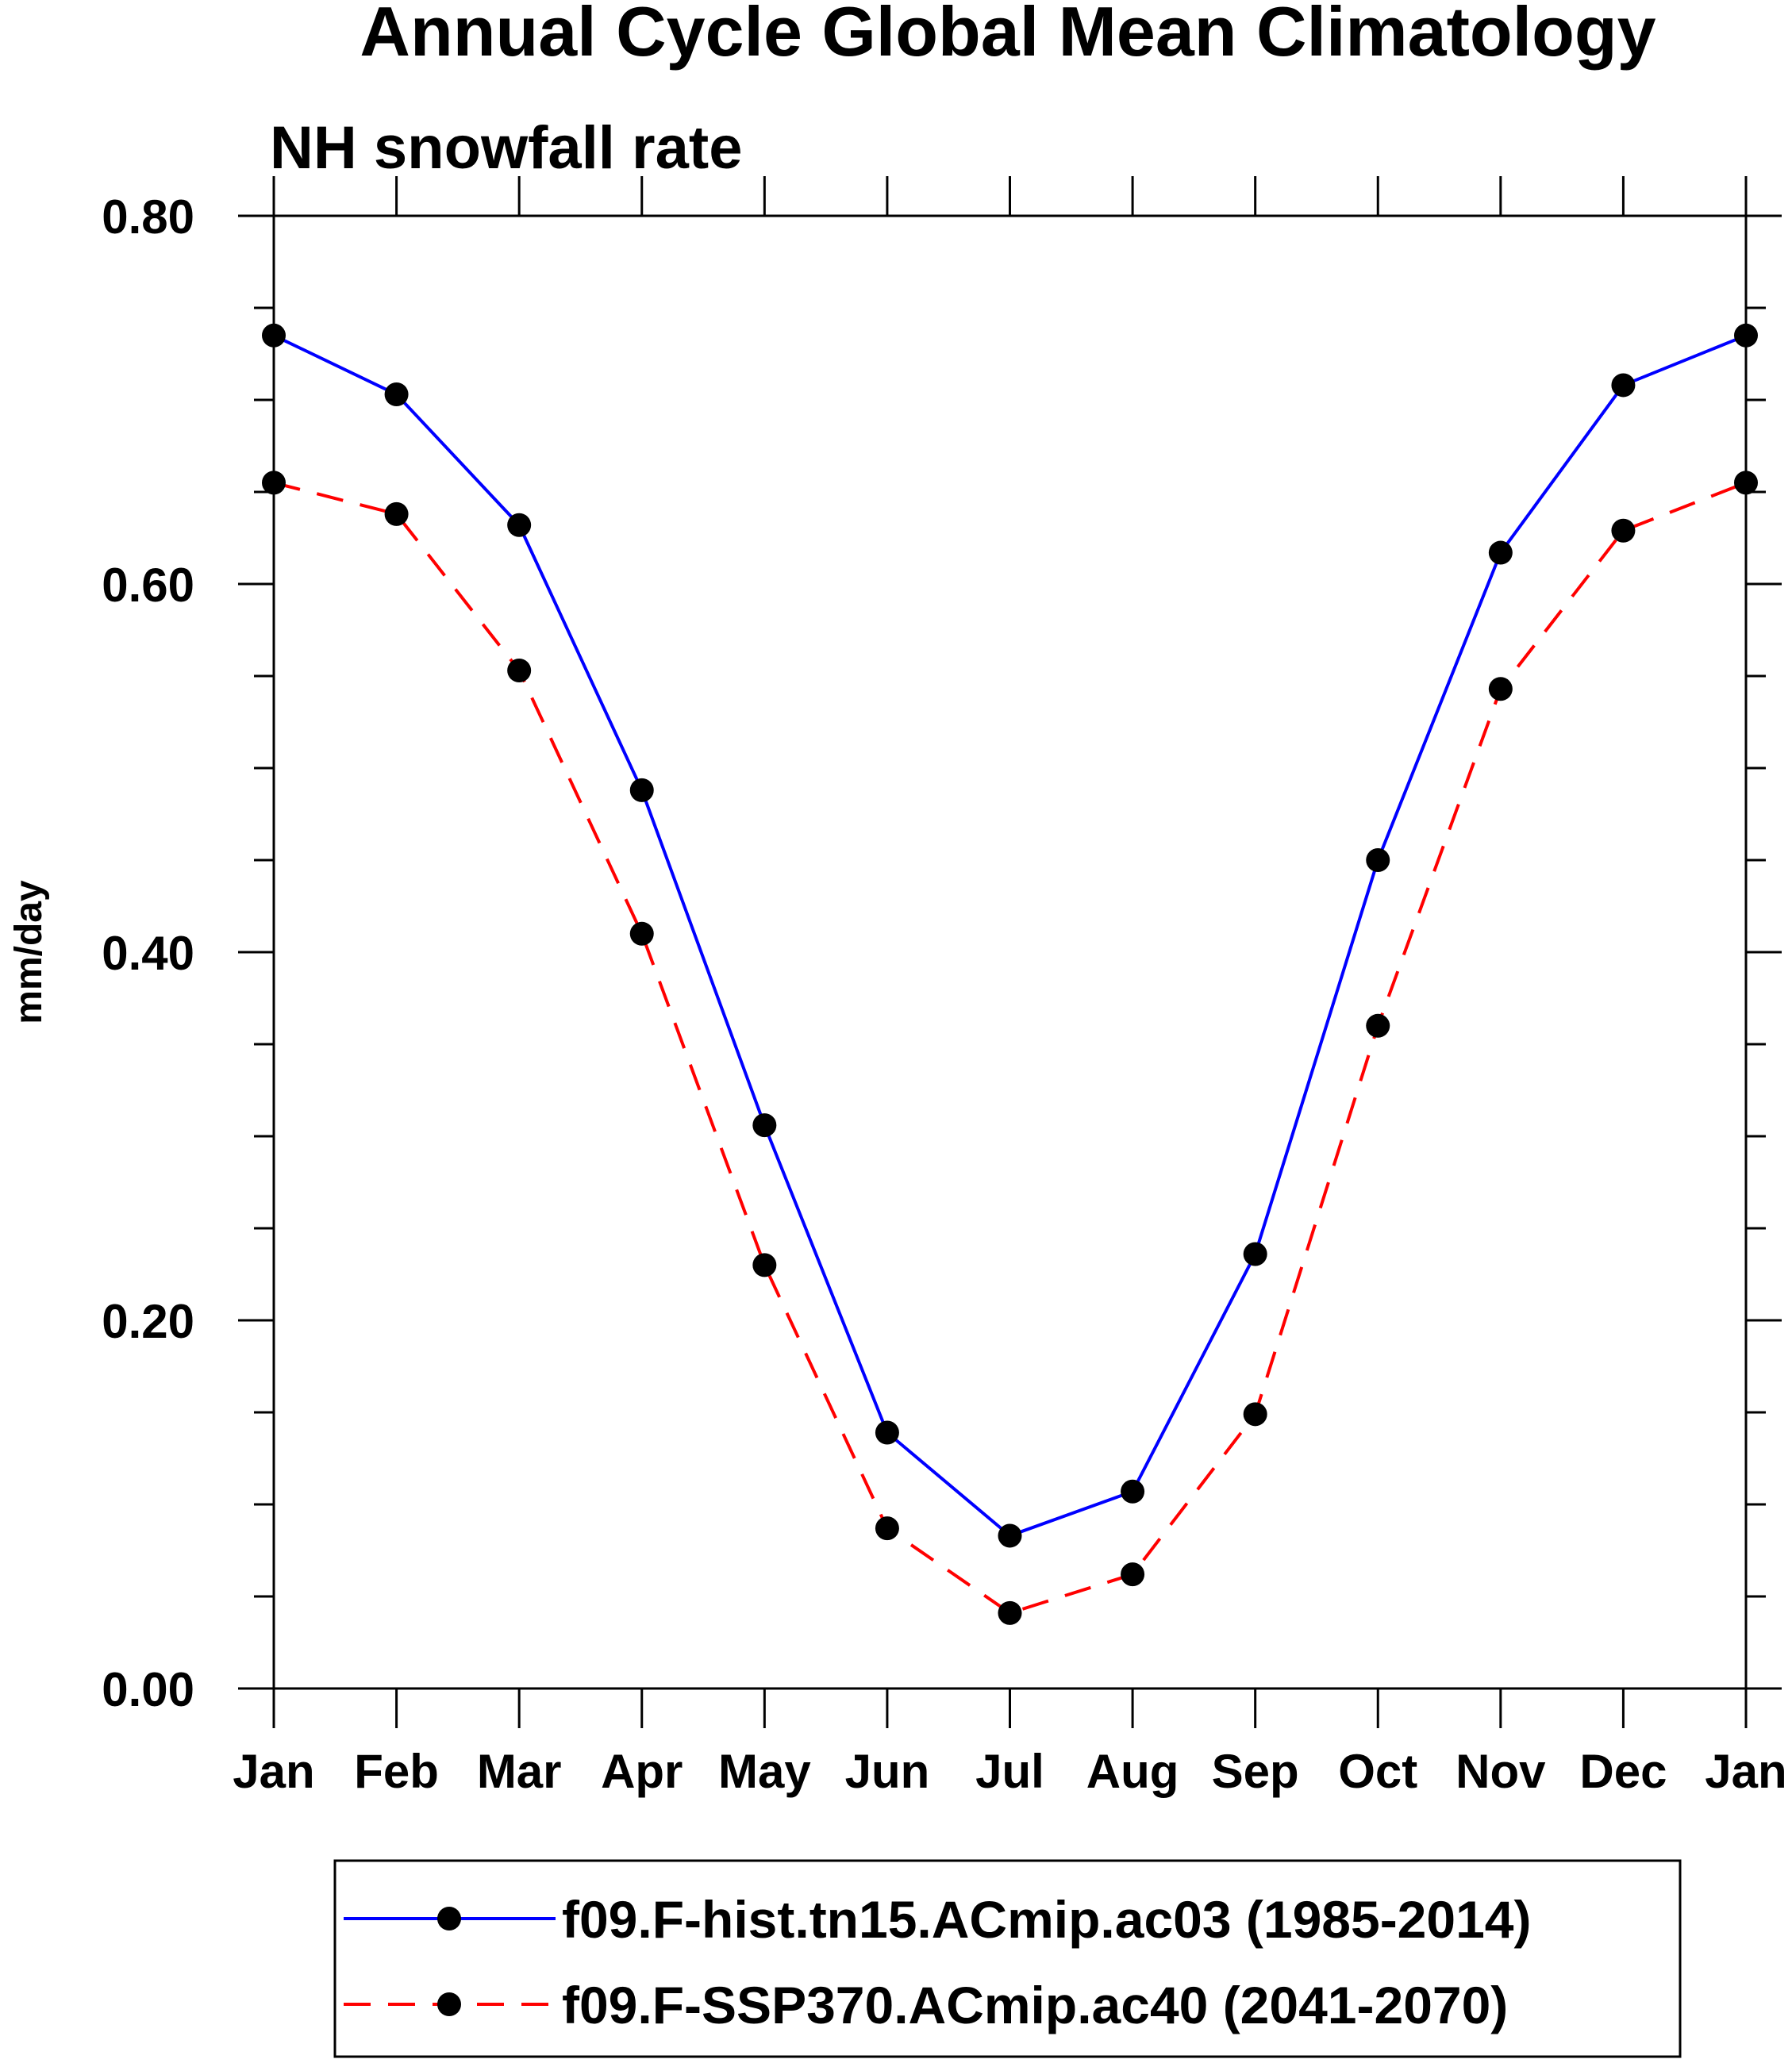 The height and width of the screenshot is (2063, 1792). Describe the element at coordinates (1623, 1771) in the screenshot. I see `x-tick-label: Dec` at that location.